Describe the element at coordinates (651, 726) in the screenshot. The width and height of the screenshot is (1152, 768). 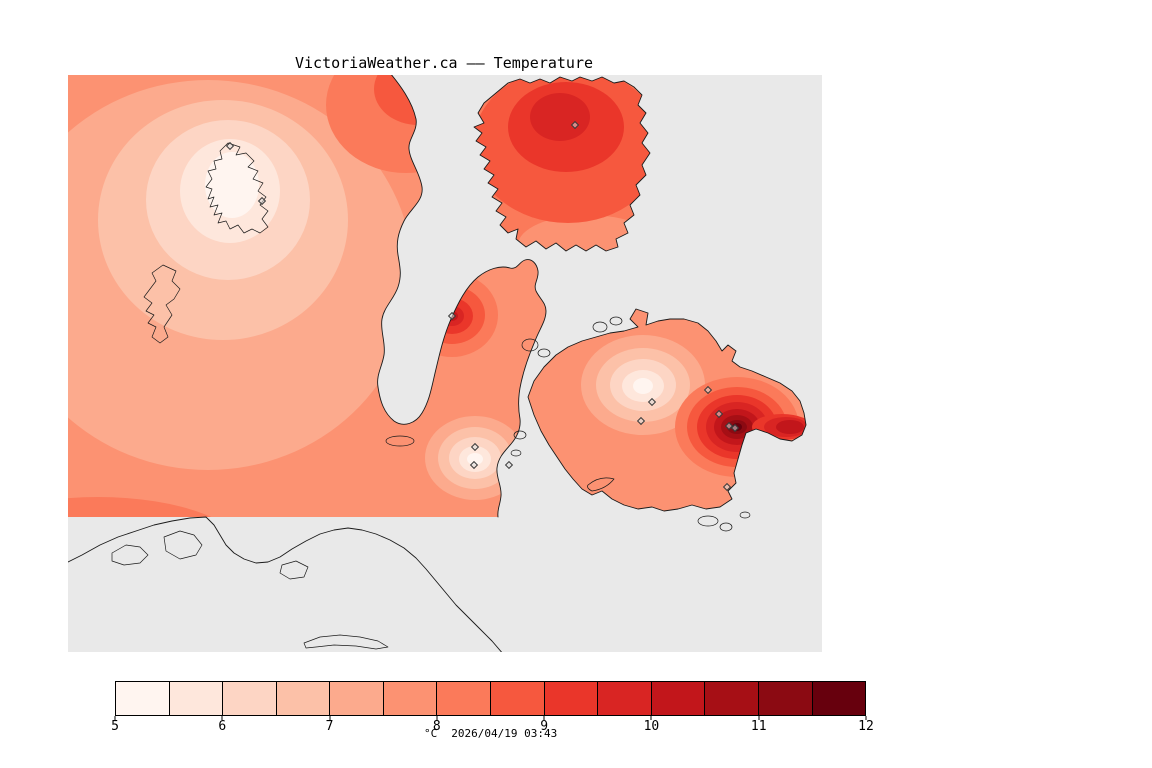
I see `colorbar-tick-label: 10` at that location.